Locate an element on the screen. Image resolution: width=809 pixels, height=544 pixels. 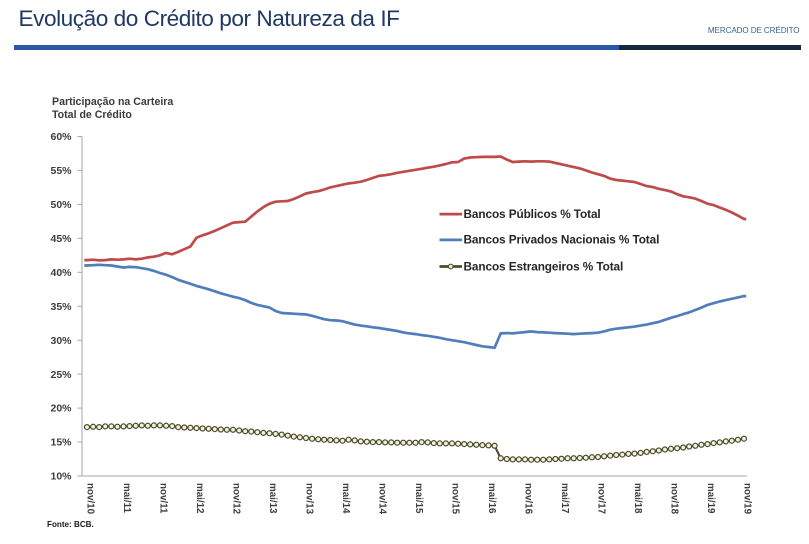
svg-text: 60% is located at coordinates (61, 137).